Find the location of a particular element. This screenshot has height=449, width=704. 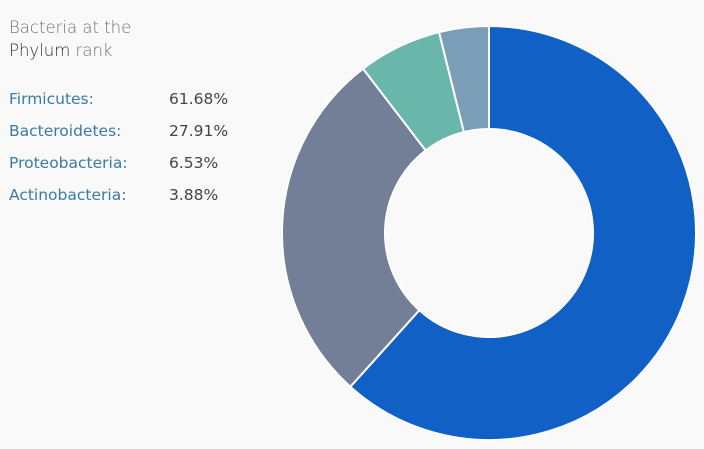

title-suffix: rank is located at coordinates (94, 50).